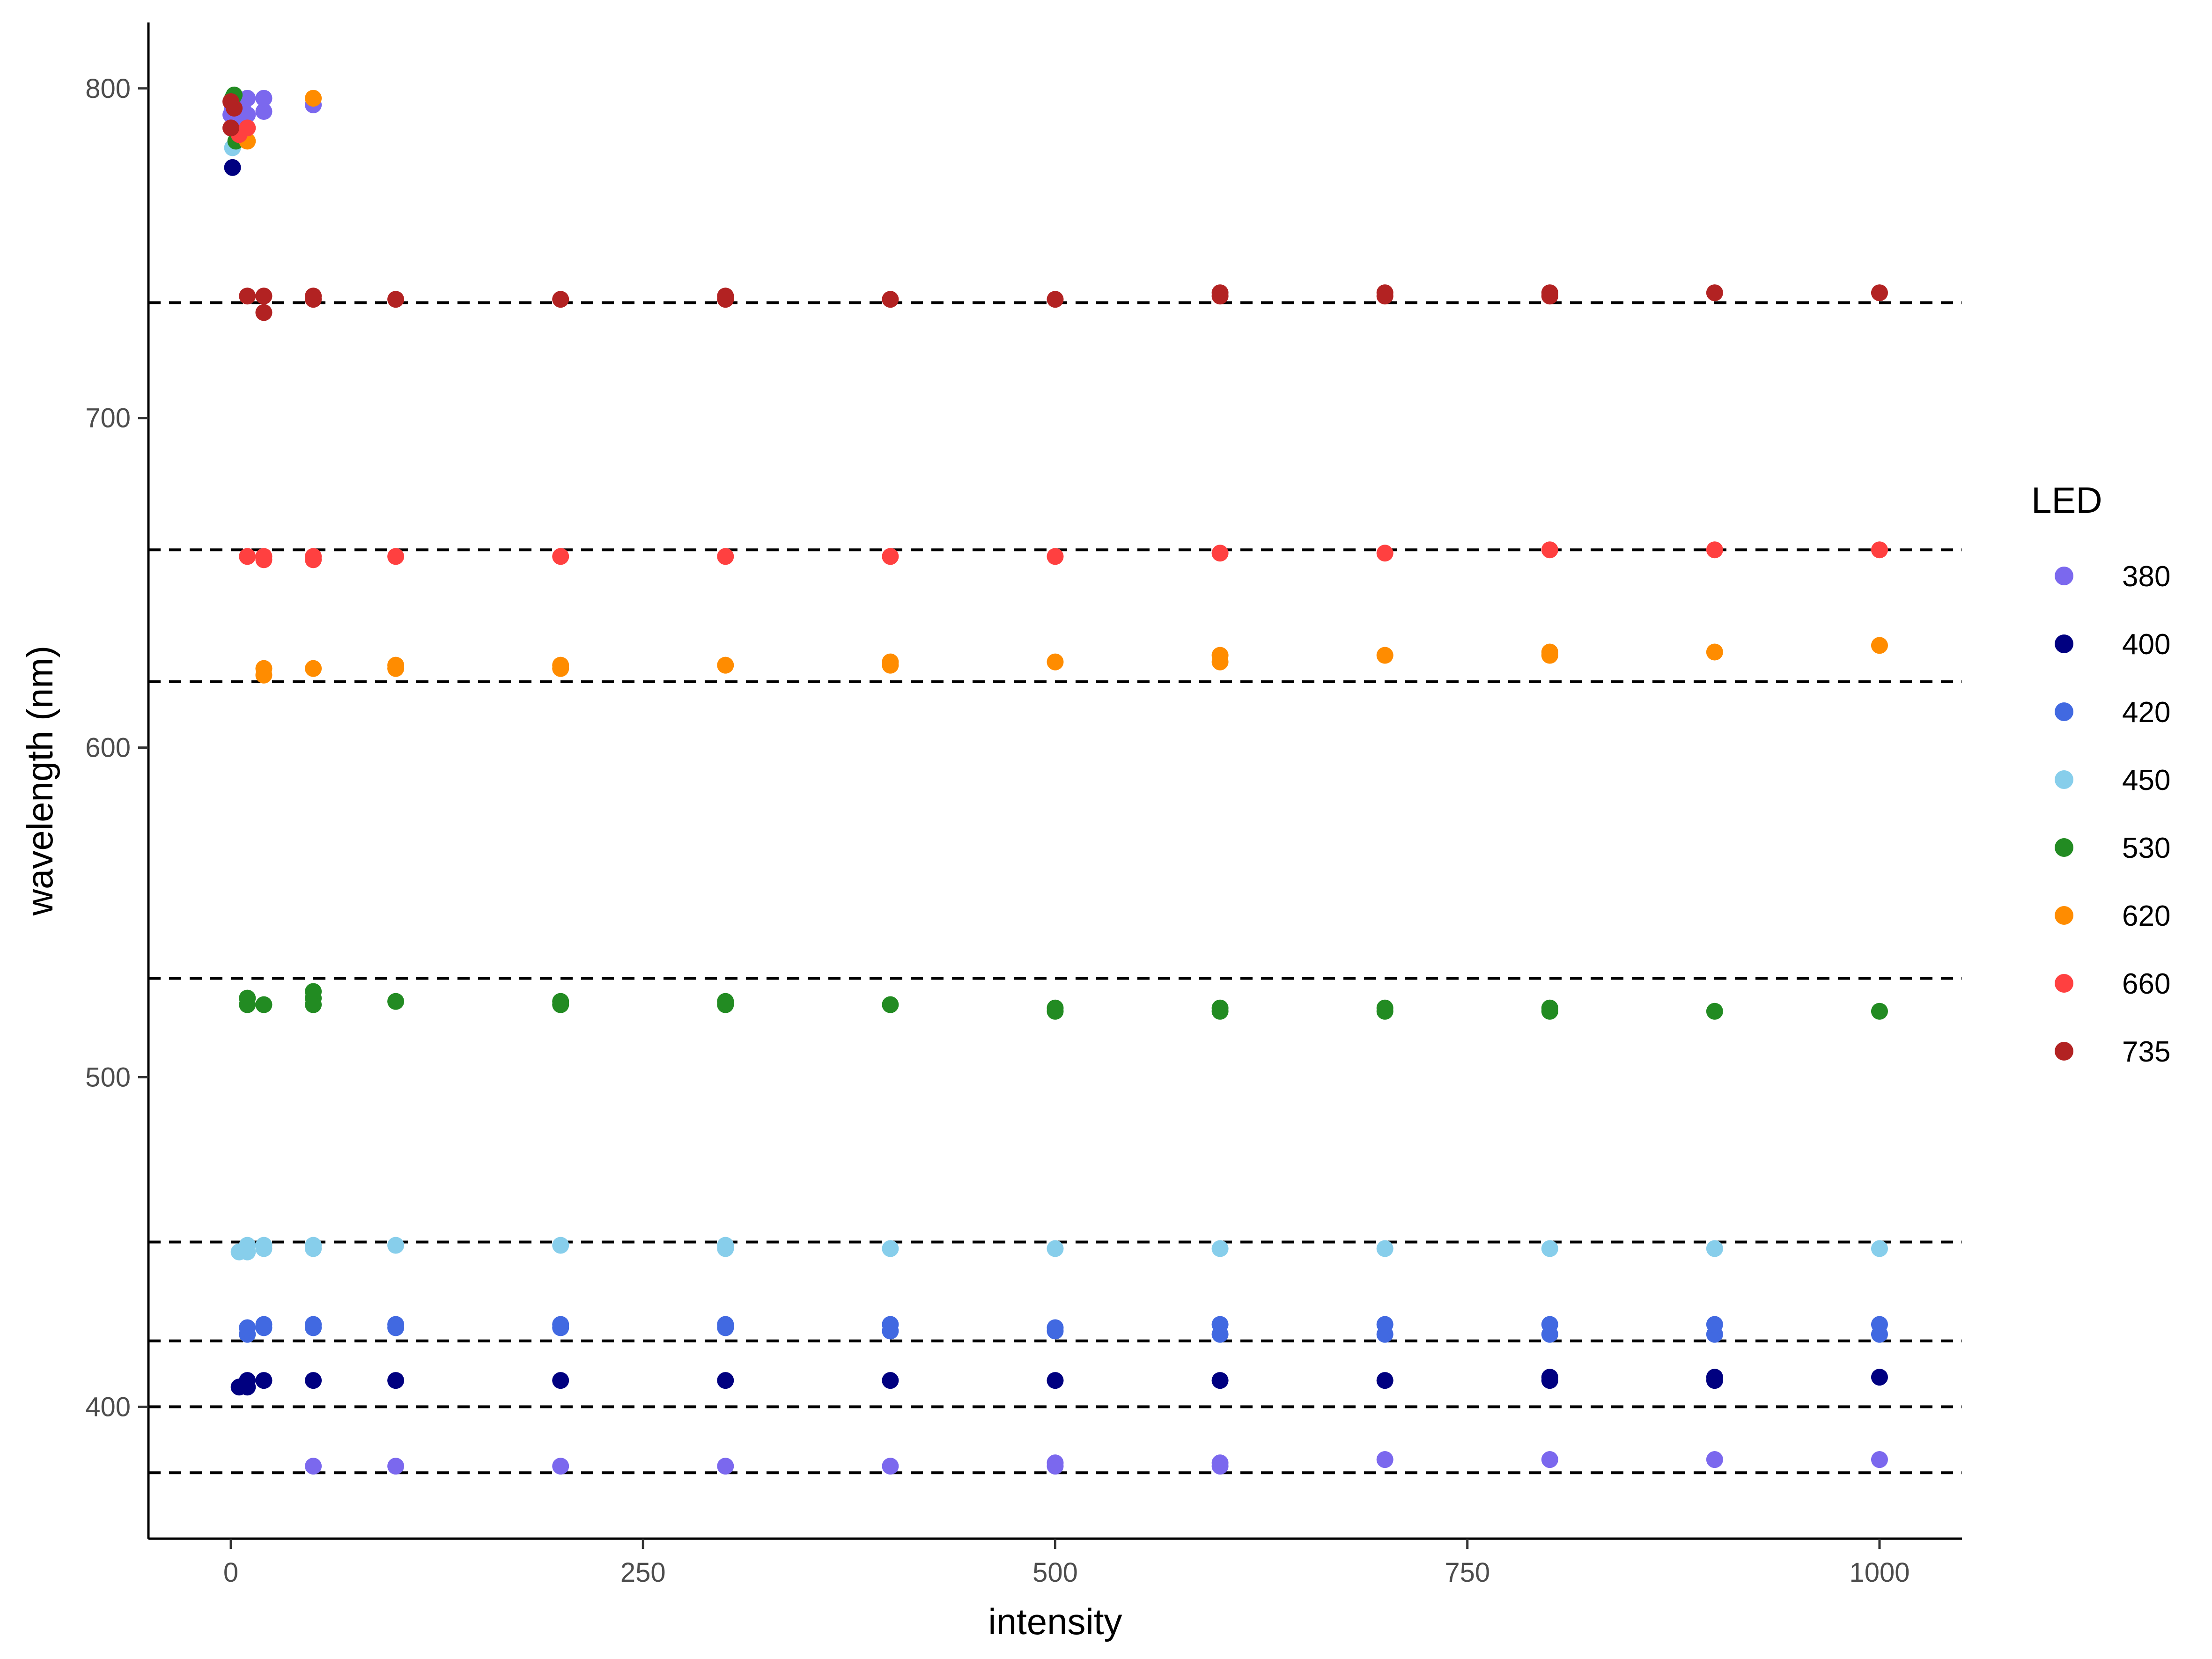 This screenshot has width=2212, height=1659. Describe the element at coordinates (2146, 916) in the screenshot. I see `legend-label-620: 620` at that location.